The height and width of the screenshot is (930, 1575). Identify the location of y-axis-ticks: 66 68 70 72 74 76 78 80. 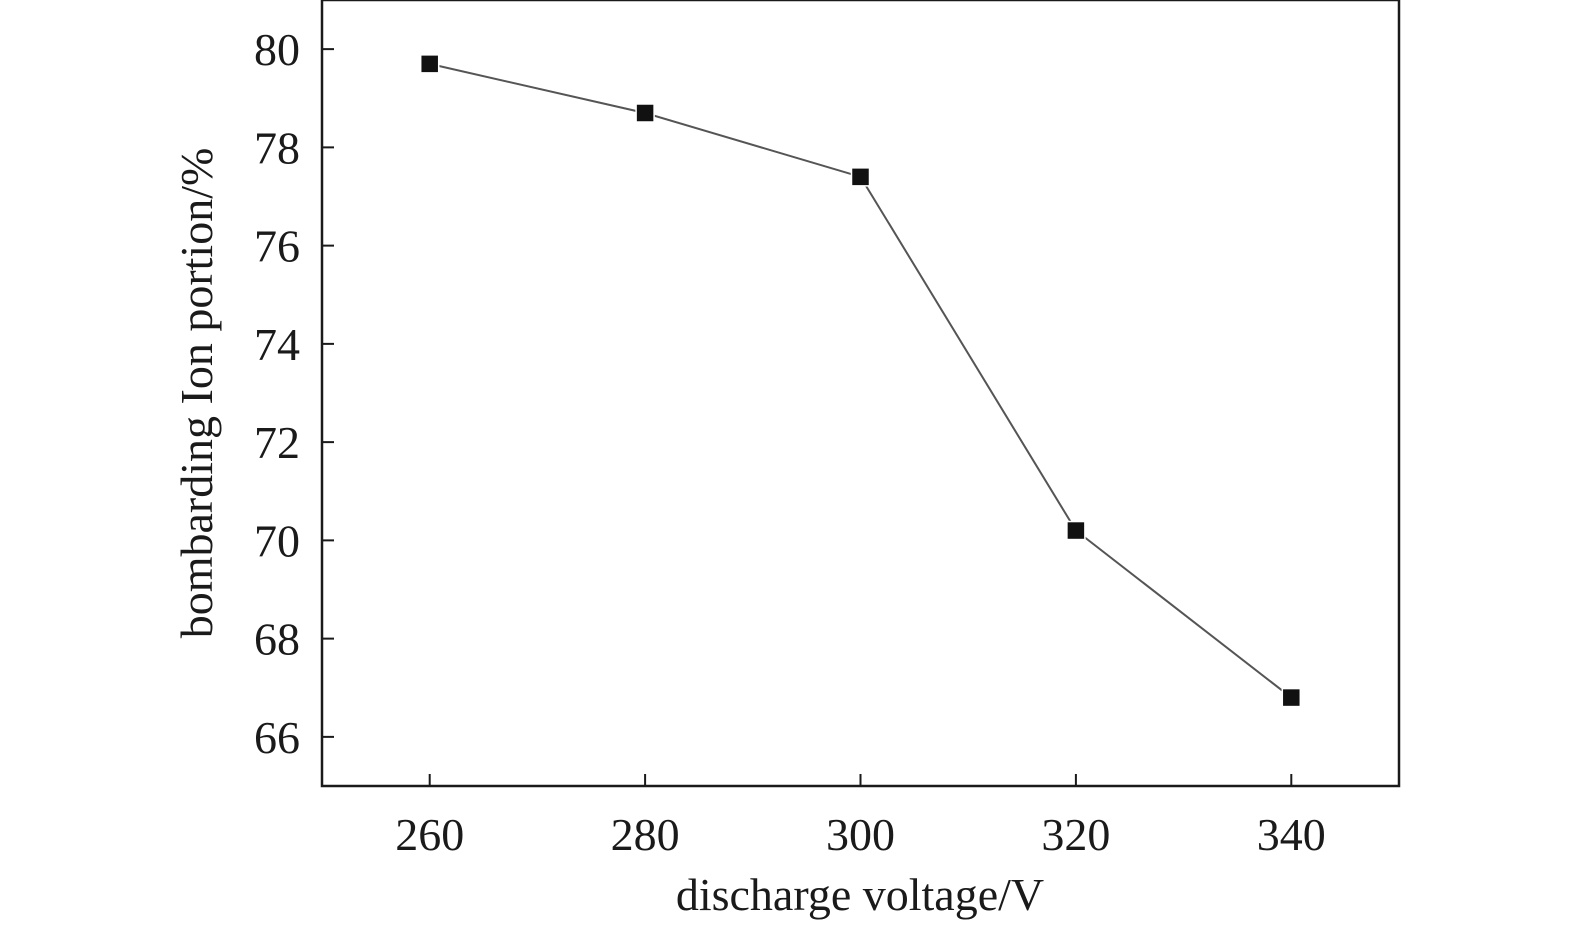
(294, 393).